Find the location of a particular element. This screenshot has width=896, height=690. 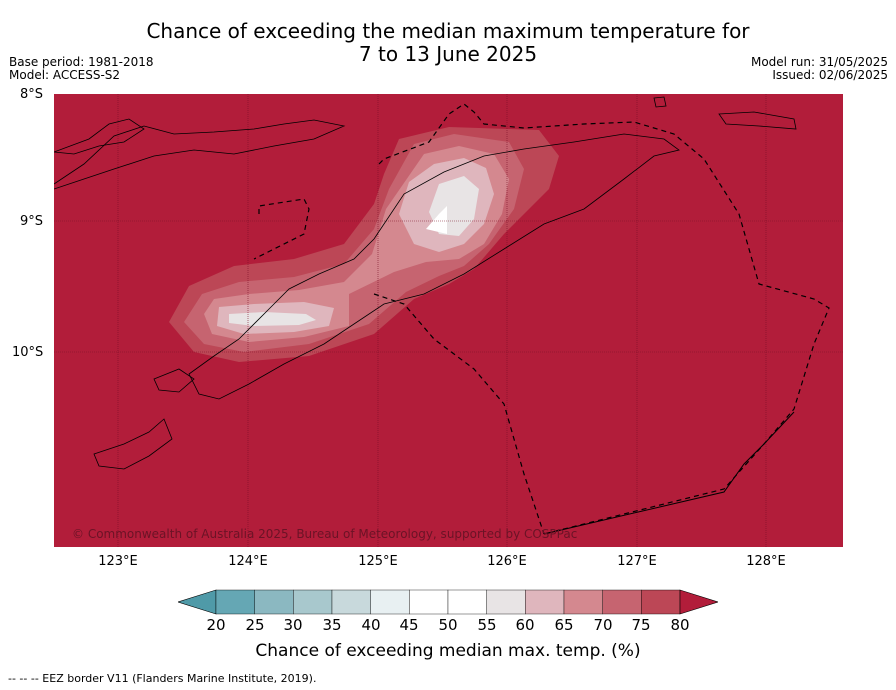

colorbar-tick: 45 is located at coordinates (409, 625).